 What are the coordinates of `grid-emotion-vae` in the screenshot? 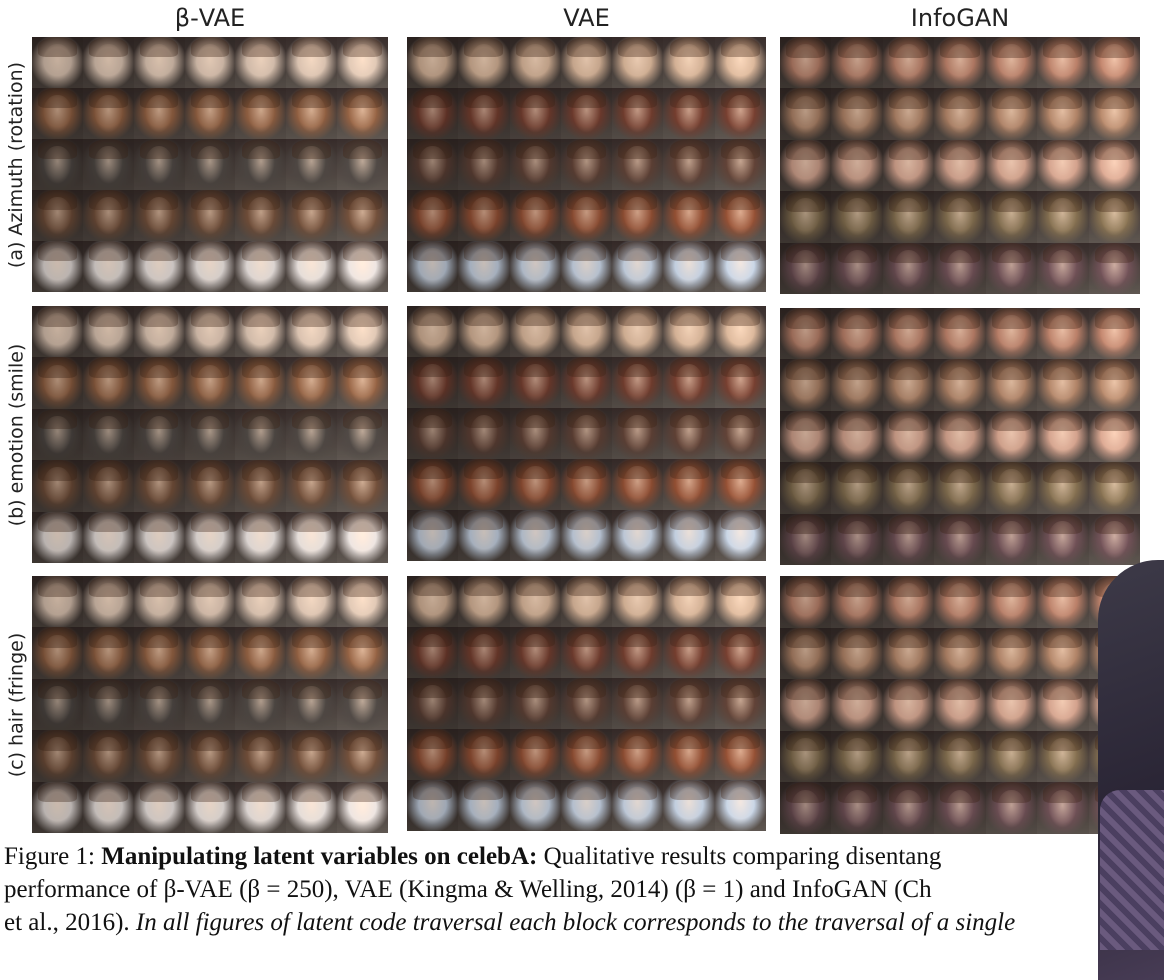 It's located at (586, 433).